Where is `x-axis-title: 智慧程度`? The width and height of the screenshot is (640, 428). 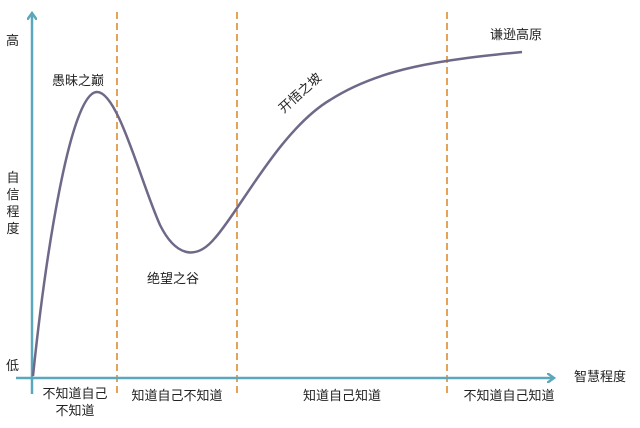
x-axis-title: 智慧程度 is located at coordinates (600, 377).